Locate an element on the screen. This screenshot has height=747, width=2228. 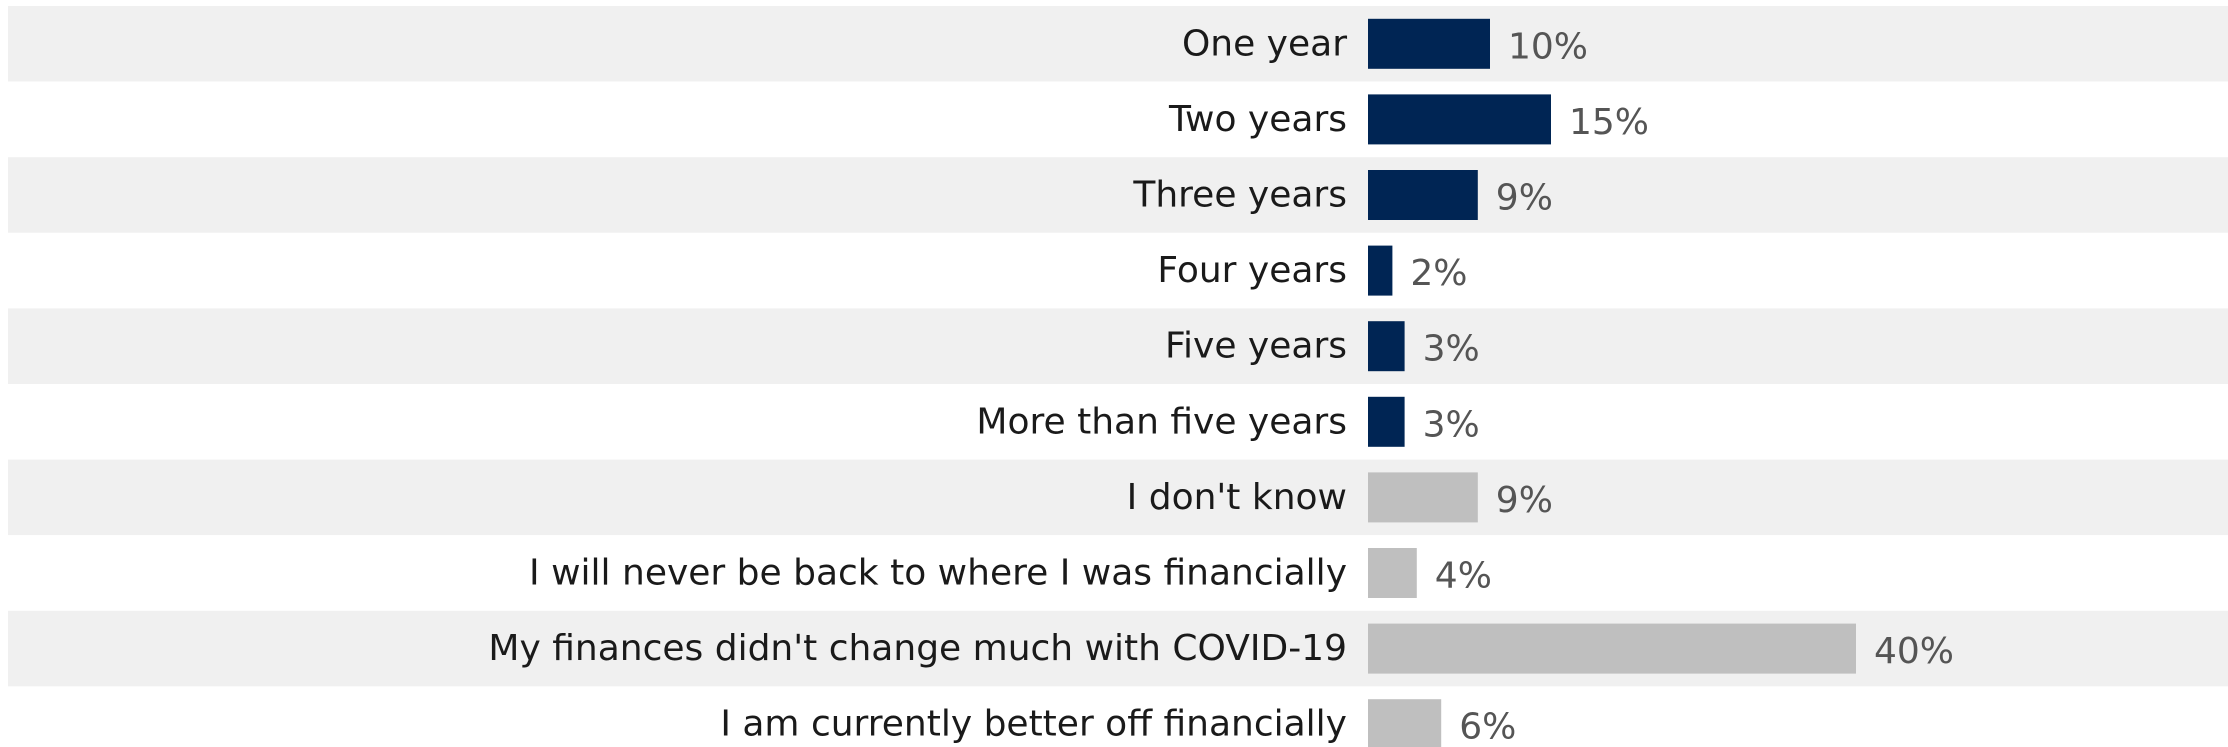
category-label: Four years is located at coordinates (1252, 270).